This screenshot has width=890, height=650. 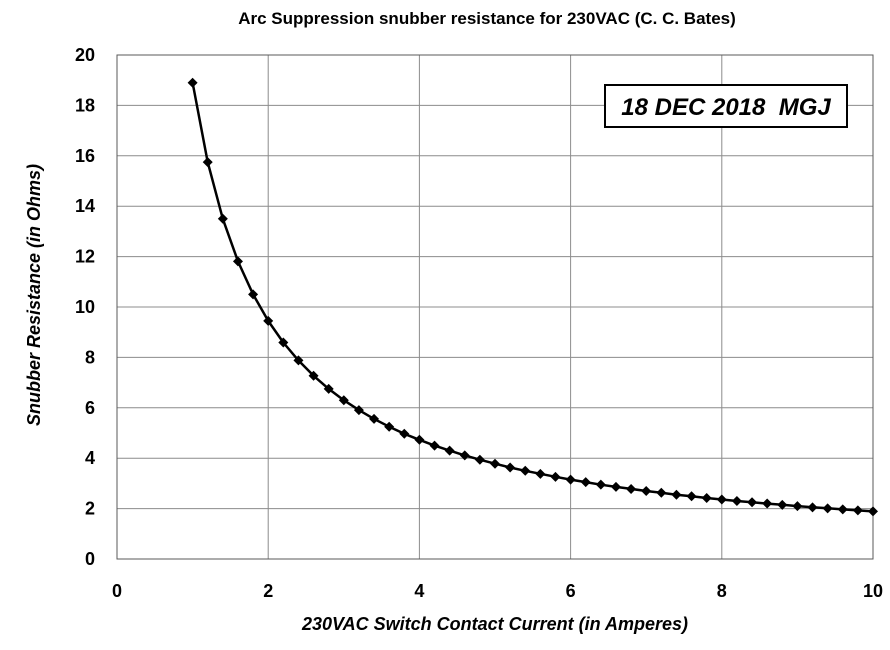 I want to click on x-tick-label: 4, so click(x=419, y=591).